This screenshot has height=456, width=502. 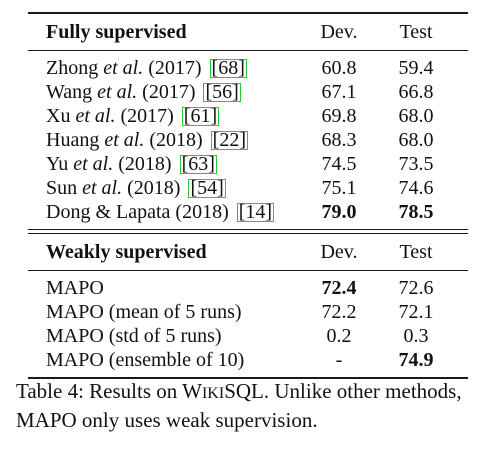 I want to click on table-row: MAPO 72.4 72.6, so click(x=248, y=288).